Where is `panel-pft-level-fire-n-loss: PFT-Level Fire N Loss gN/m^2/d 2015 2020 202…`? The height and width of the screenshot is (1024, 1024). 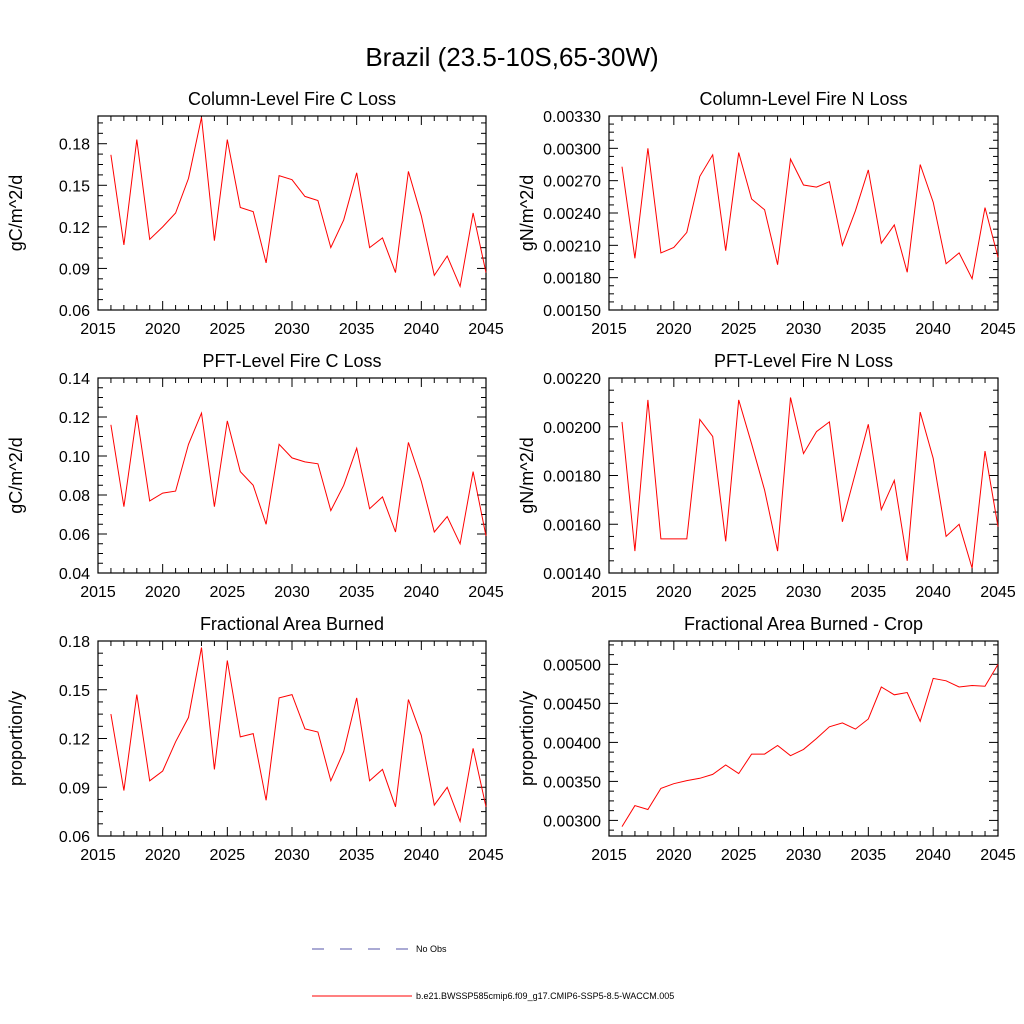
panel-pft-level-fire-n-loss: PFT-Level Fire N Loss gN/m^2/d 2015 2020 202… is located at coordinates (766, 476).